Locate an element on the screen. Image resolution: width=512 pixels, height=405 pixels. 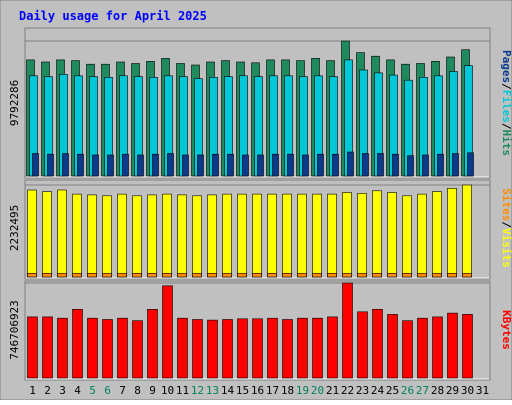
day-label: 30 is located at coordinates (467, 390).